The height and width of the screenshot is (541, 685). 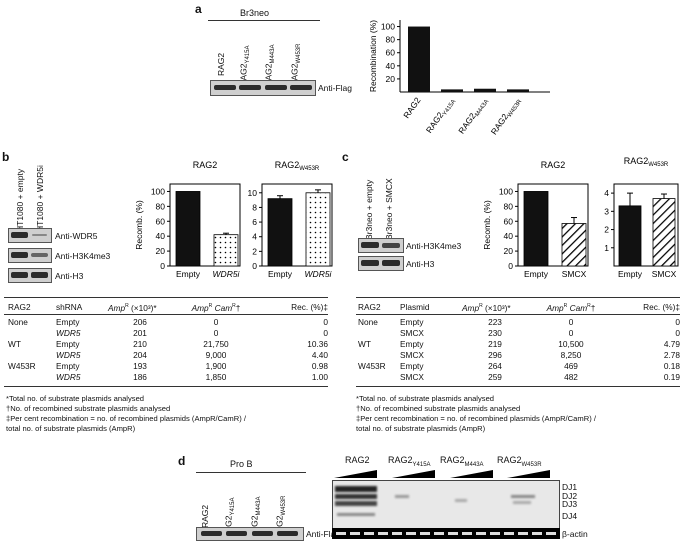 I want to click on table-cell: W453R, so click(x=22, y=366).